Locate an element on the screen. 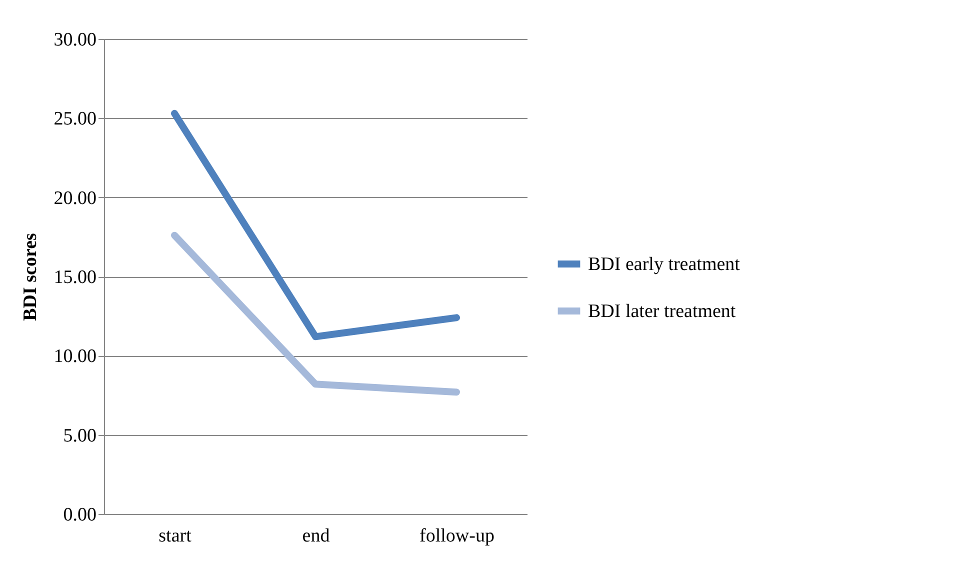 The height and width of the screenshot is (581, 965). y-tick-label: 30.00 is located at coordinates (75, 40).